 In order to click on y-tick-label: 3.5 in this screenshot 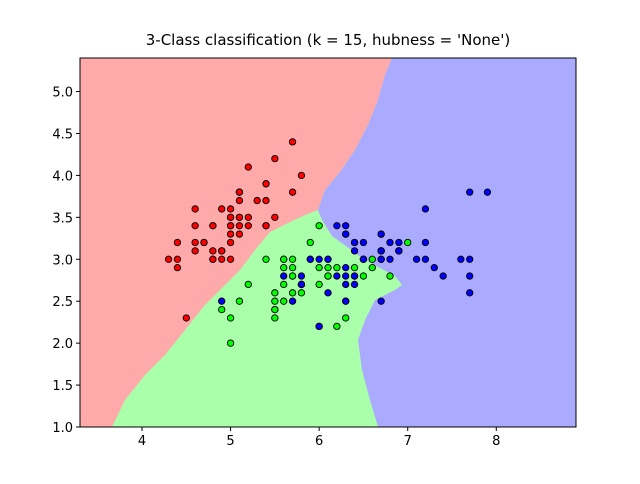, I will do `click(62, 218)`.